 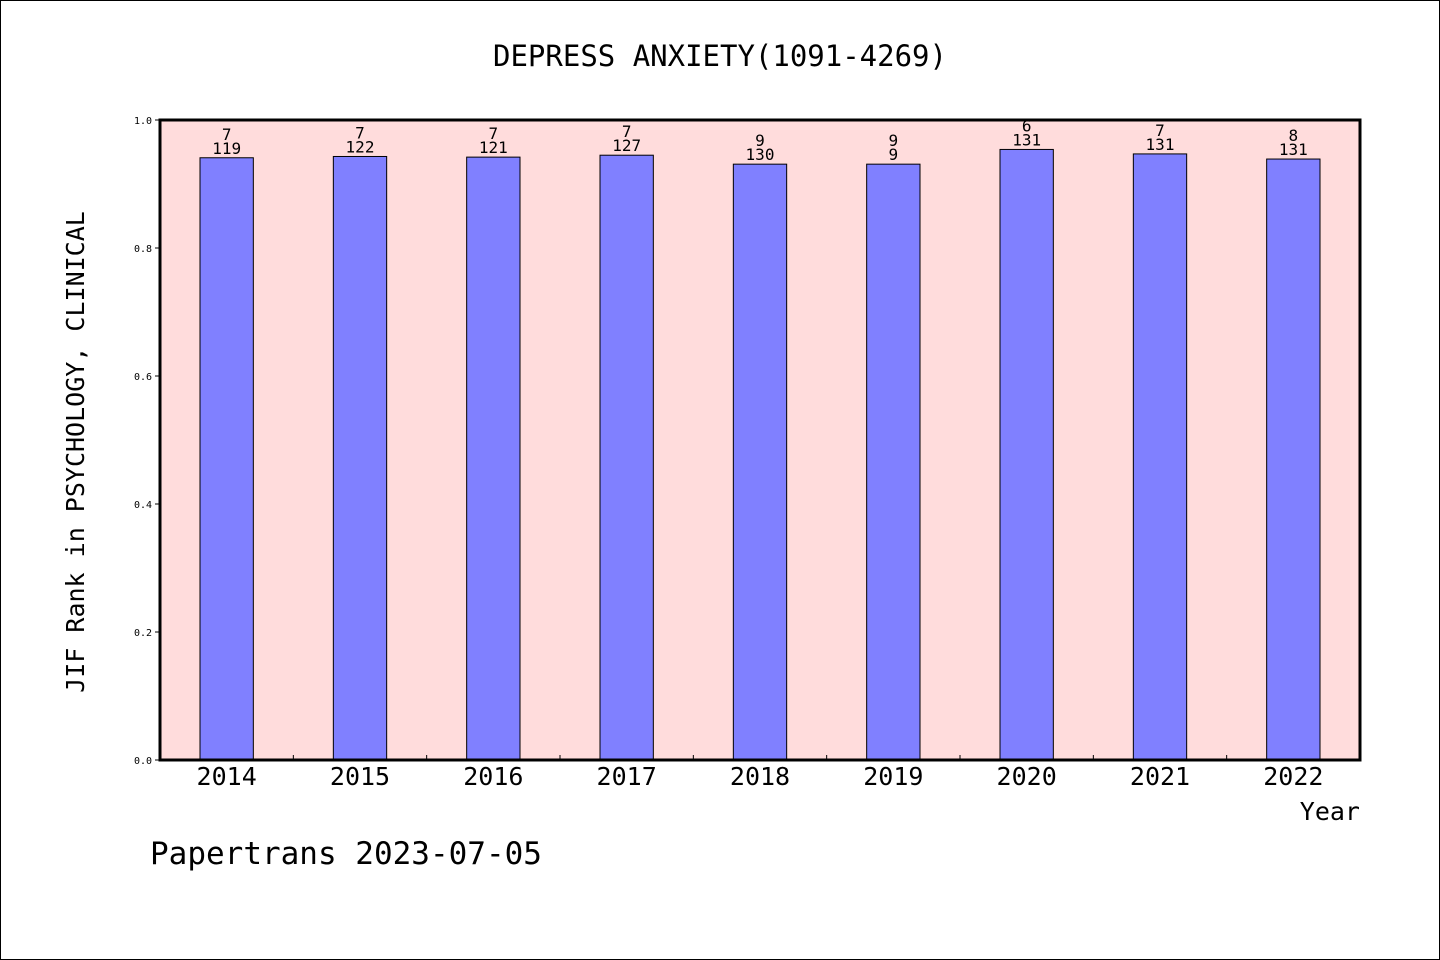 What do you see at coordinates (143, 633) in the screenshot?
I see `y-tick-label: 0.2` at bounding box center [143, 633].